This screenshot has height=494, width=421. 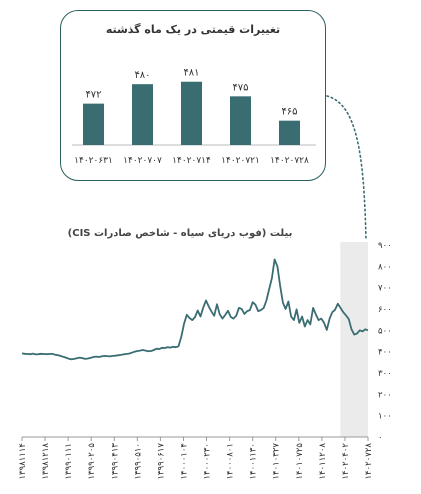 I want to click on x-tick-label-12: ۱۴۰۱۰۷۲۵, so click(x=300, y=461).